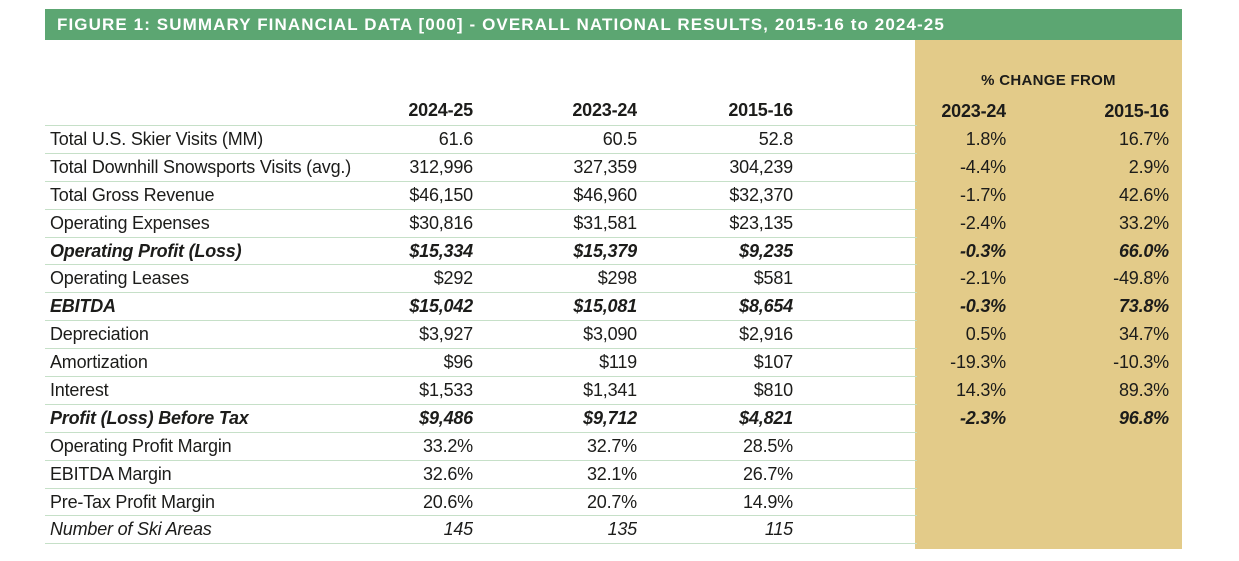 The width and height of the screenshot is (1239, 561). I want to click on value-2023-24: 135, so click(555, 530).